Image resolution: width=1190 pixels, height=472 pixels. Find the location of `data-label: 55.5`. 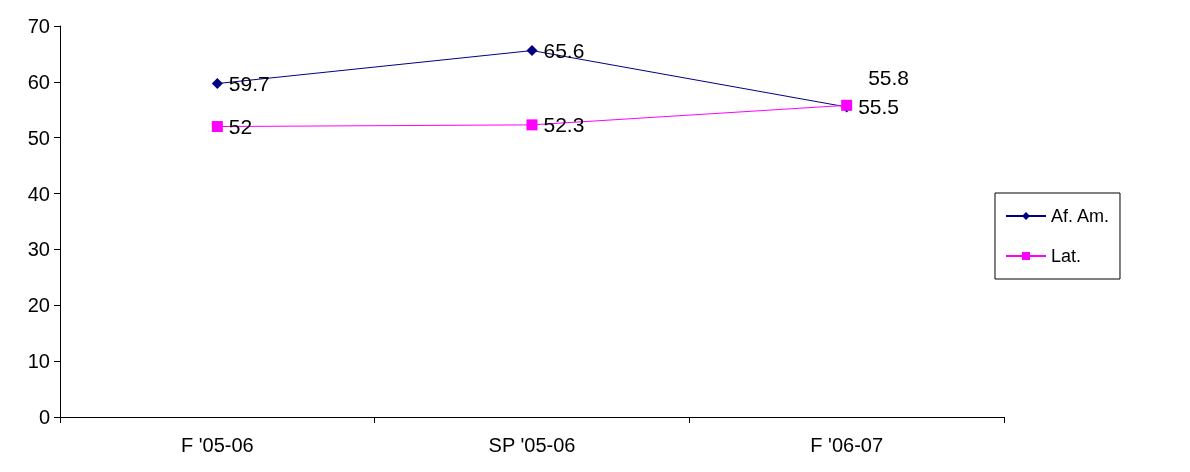

data-label: 55.5 is located at coordinates (879, 107).